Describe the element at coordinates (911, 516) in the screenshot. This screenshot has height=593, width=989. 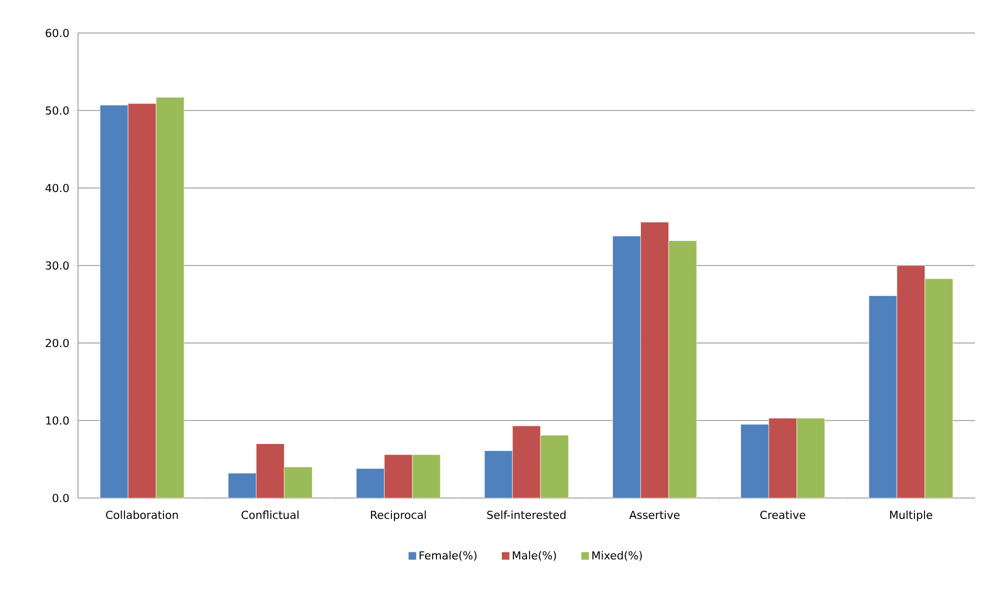
I see `x-tick-label: Multiple` at that location.